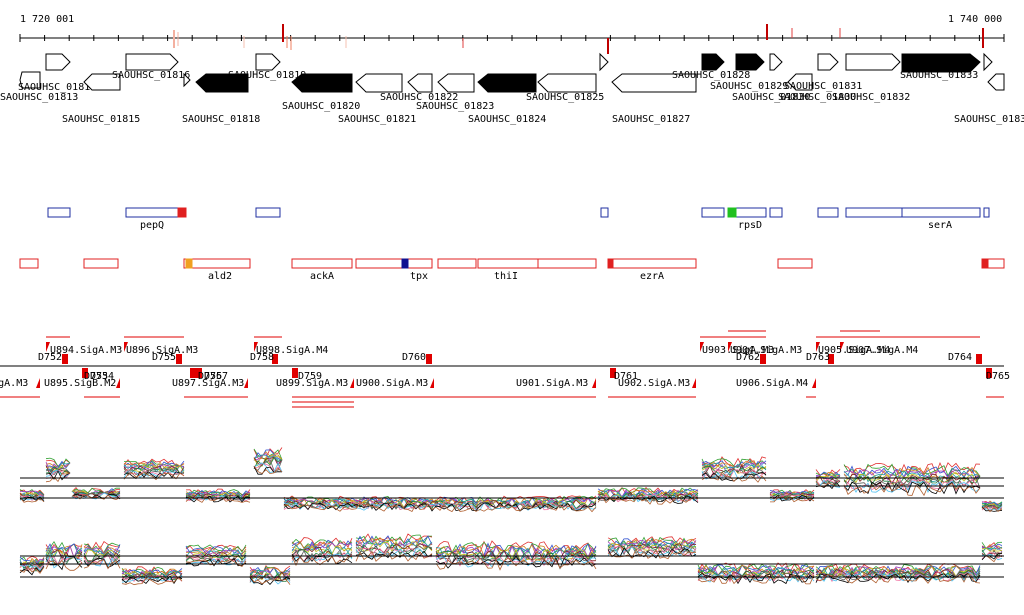 Image resolution: width=1024 pixels, height=615 pixels. I want to click on annotation-box-pepQ, so click(156, 212).